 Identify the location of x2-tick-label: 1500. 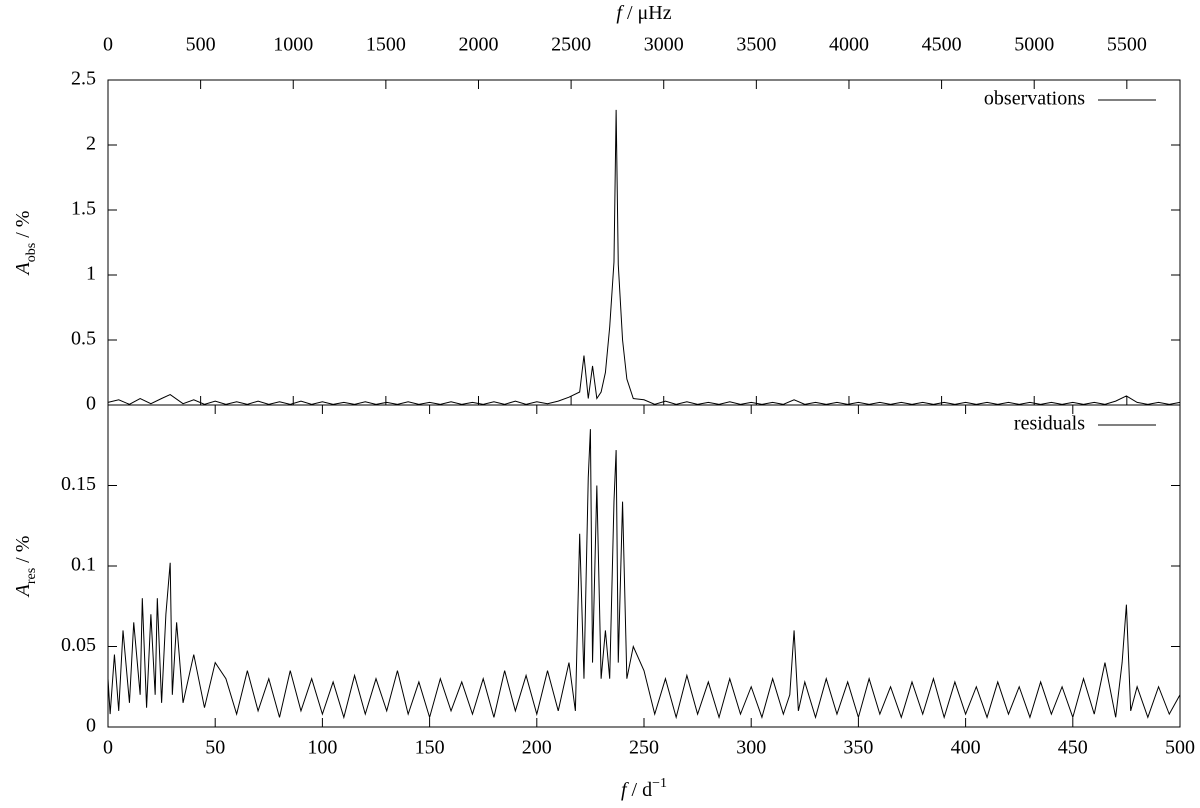
(386, 45).